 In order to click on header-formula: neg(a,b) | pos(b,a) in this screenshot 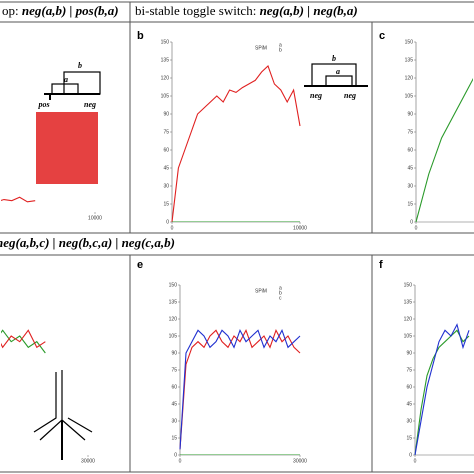, I will do `click(70, 10)`.